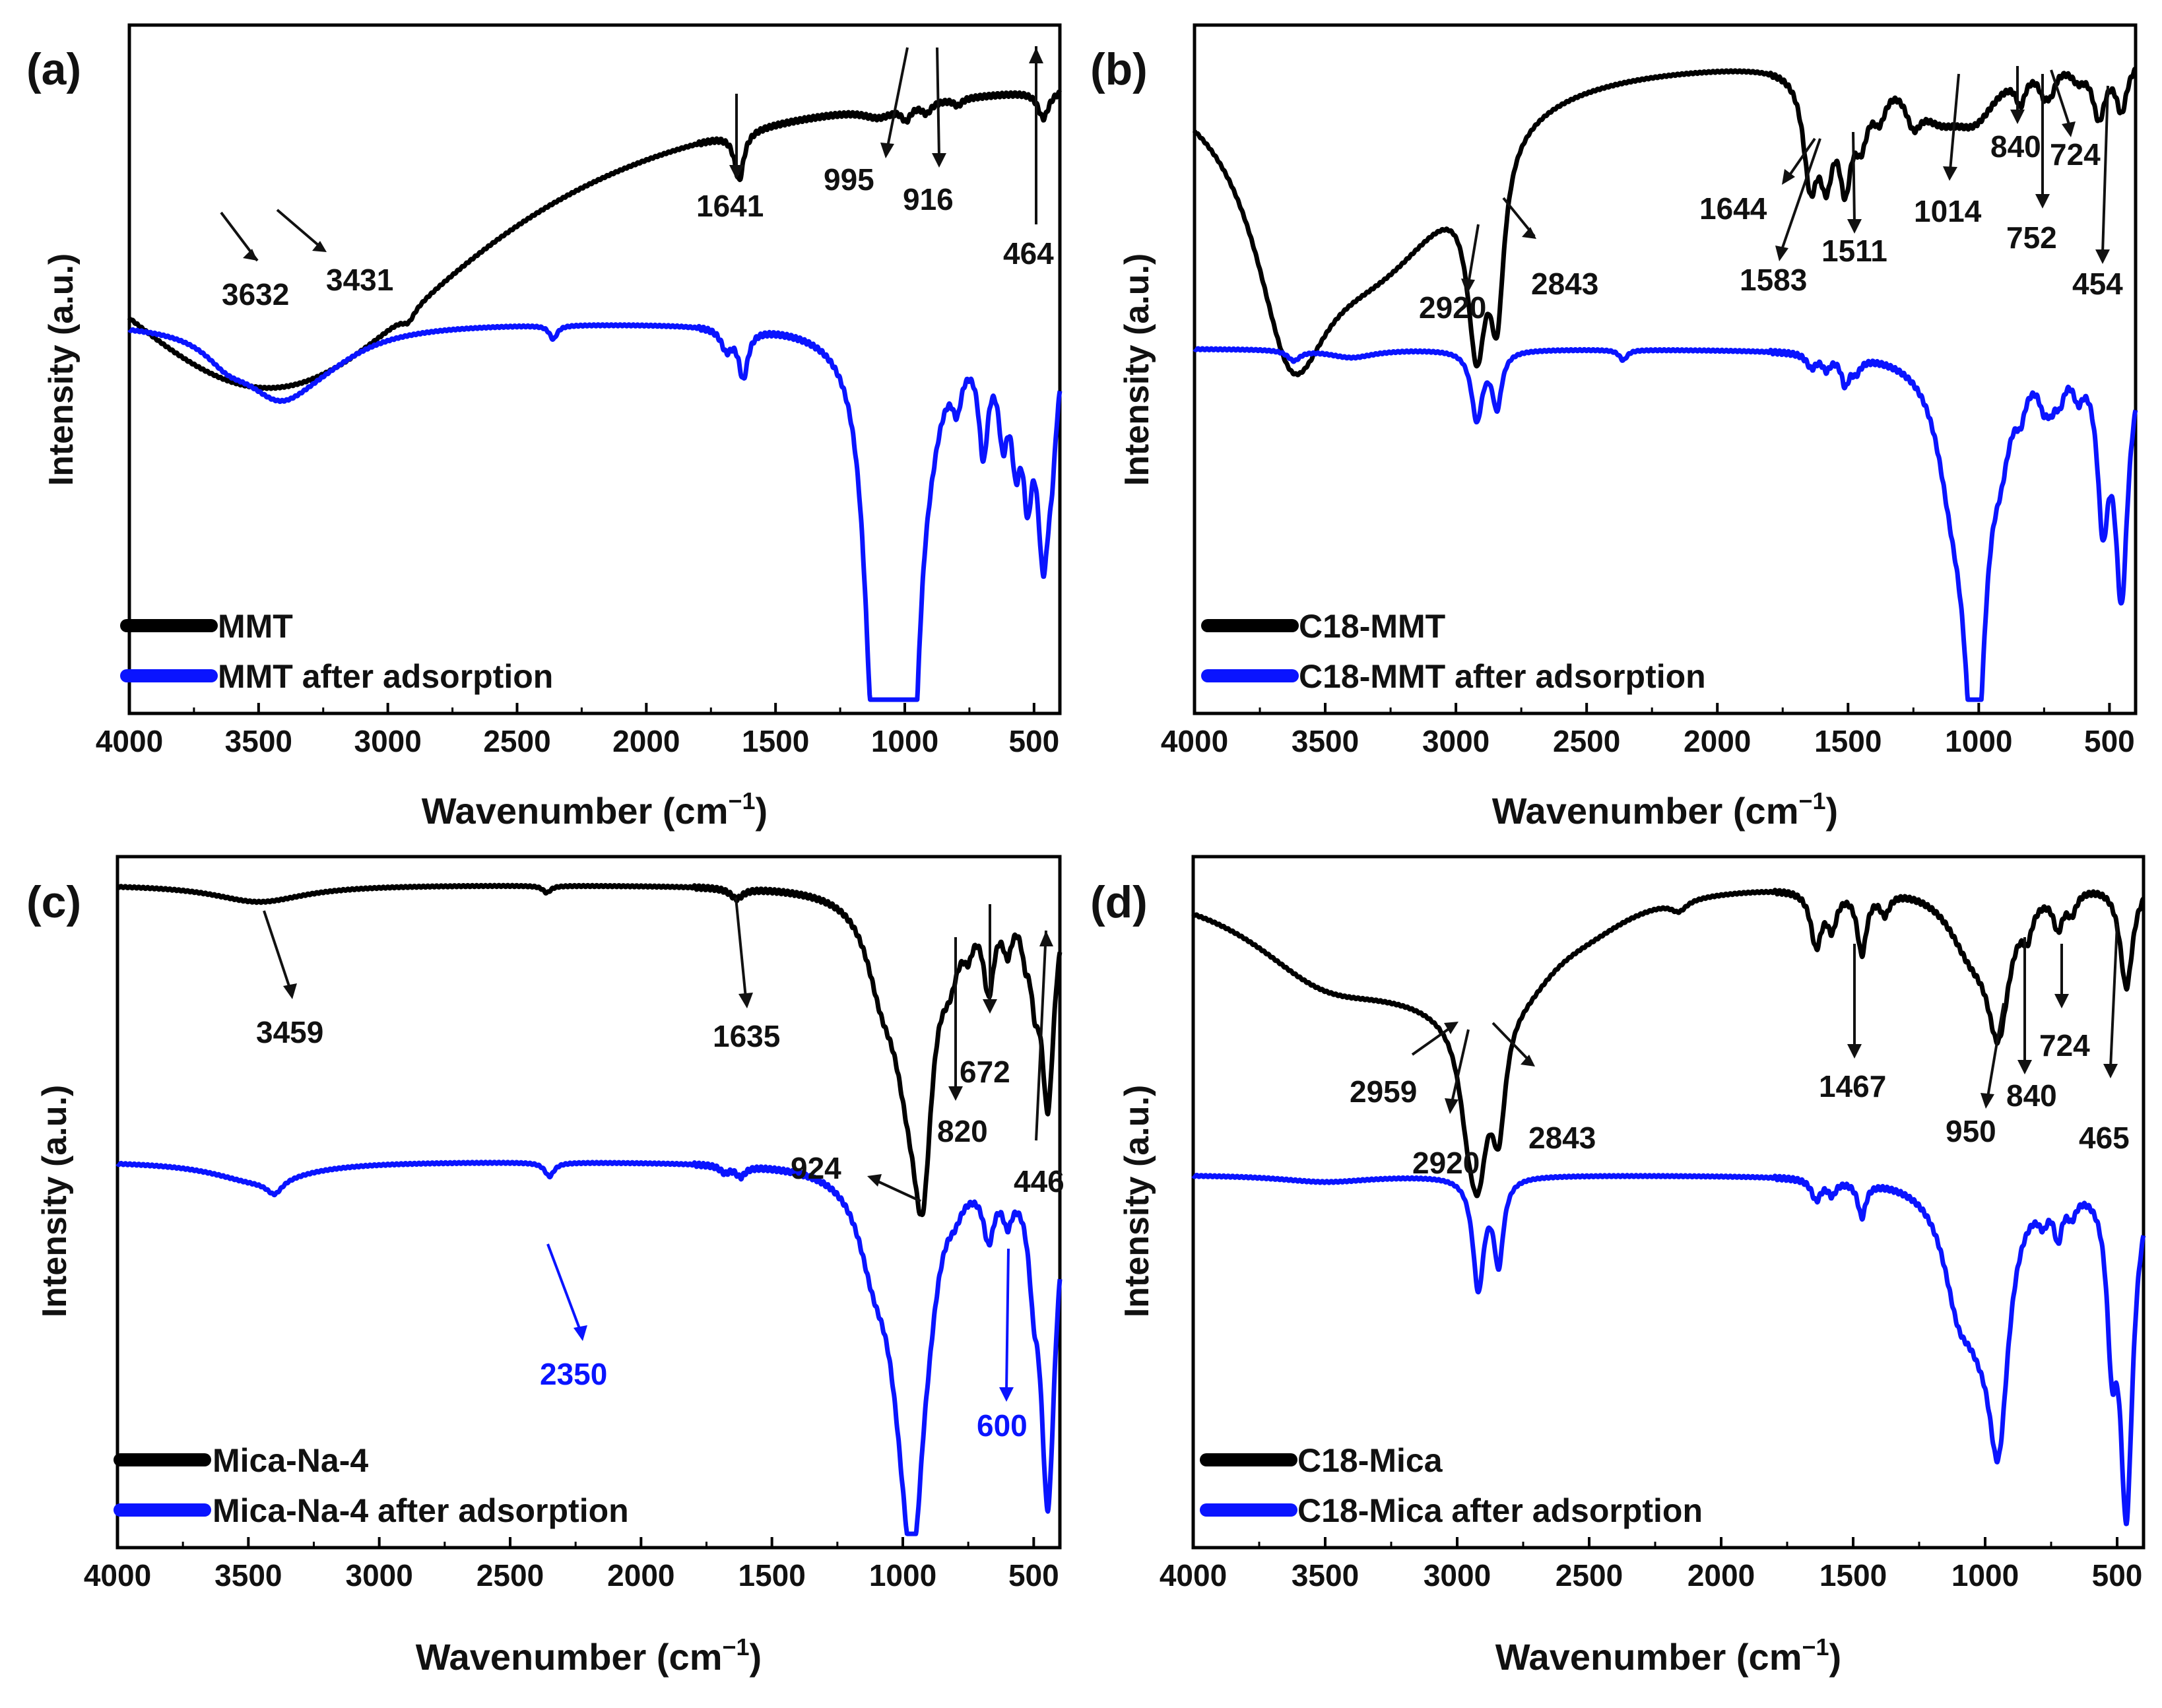 This screenshot has height=1708, width=2162. What do you see at coordinates (54, 902) in the screenshot?
I see `panel-label: (c)` at bounding box center [54, 902].